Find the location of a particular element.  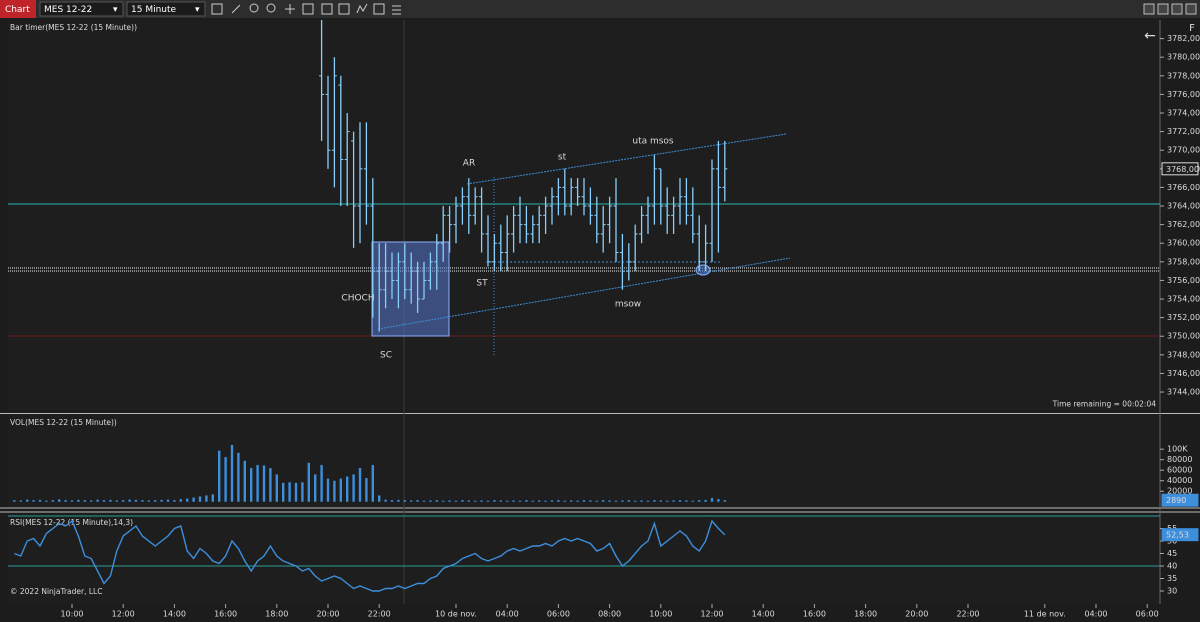

time-remaining: Time remaining = 00:02:04 is located at coordinates (1104, 404).